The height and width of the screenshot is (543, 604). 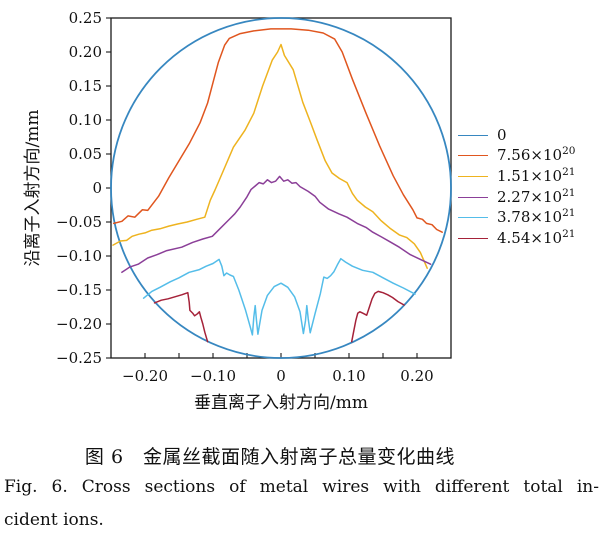 What do you see at coordinates (536, 196) in the screenshot?
I see `legend-label: 2.27×10²¹` at bounding box center [536, 196].